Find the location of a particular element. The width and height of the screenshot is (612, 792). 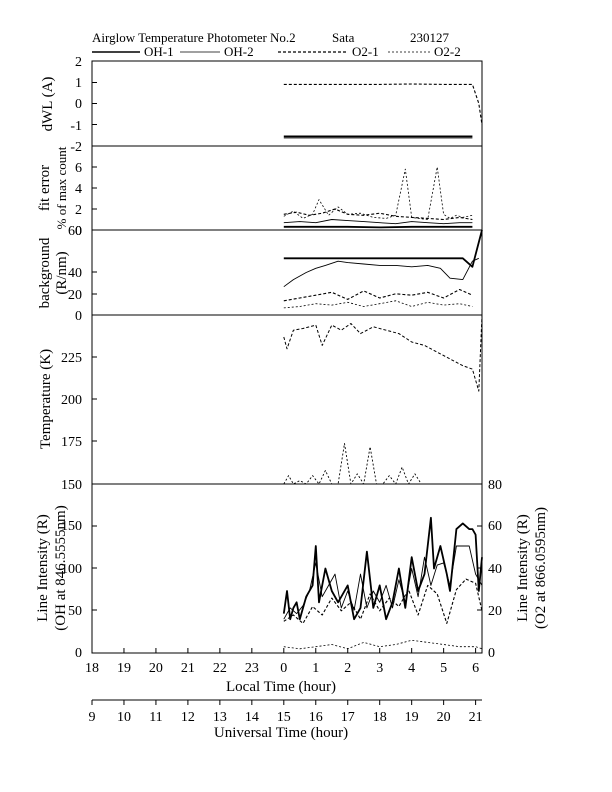

intensity-right-tick-label: 60 is located at coordinates (495, 526).